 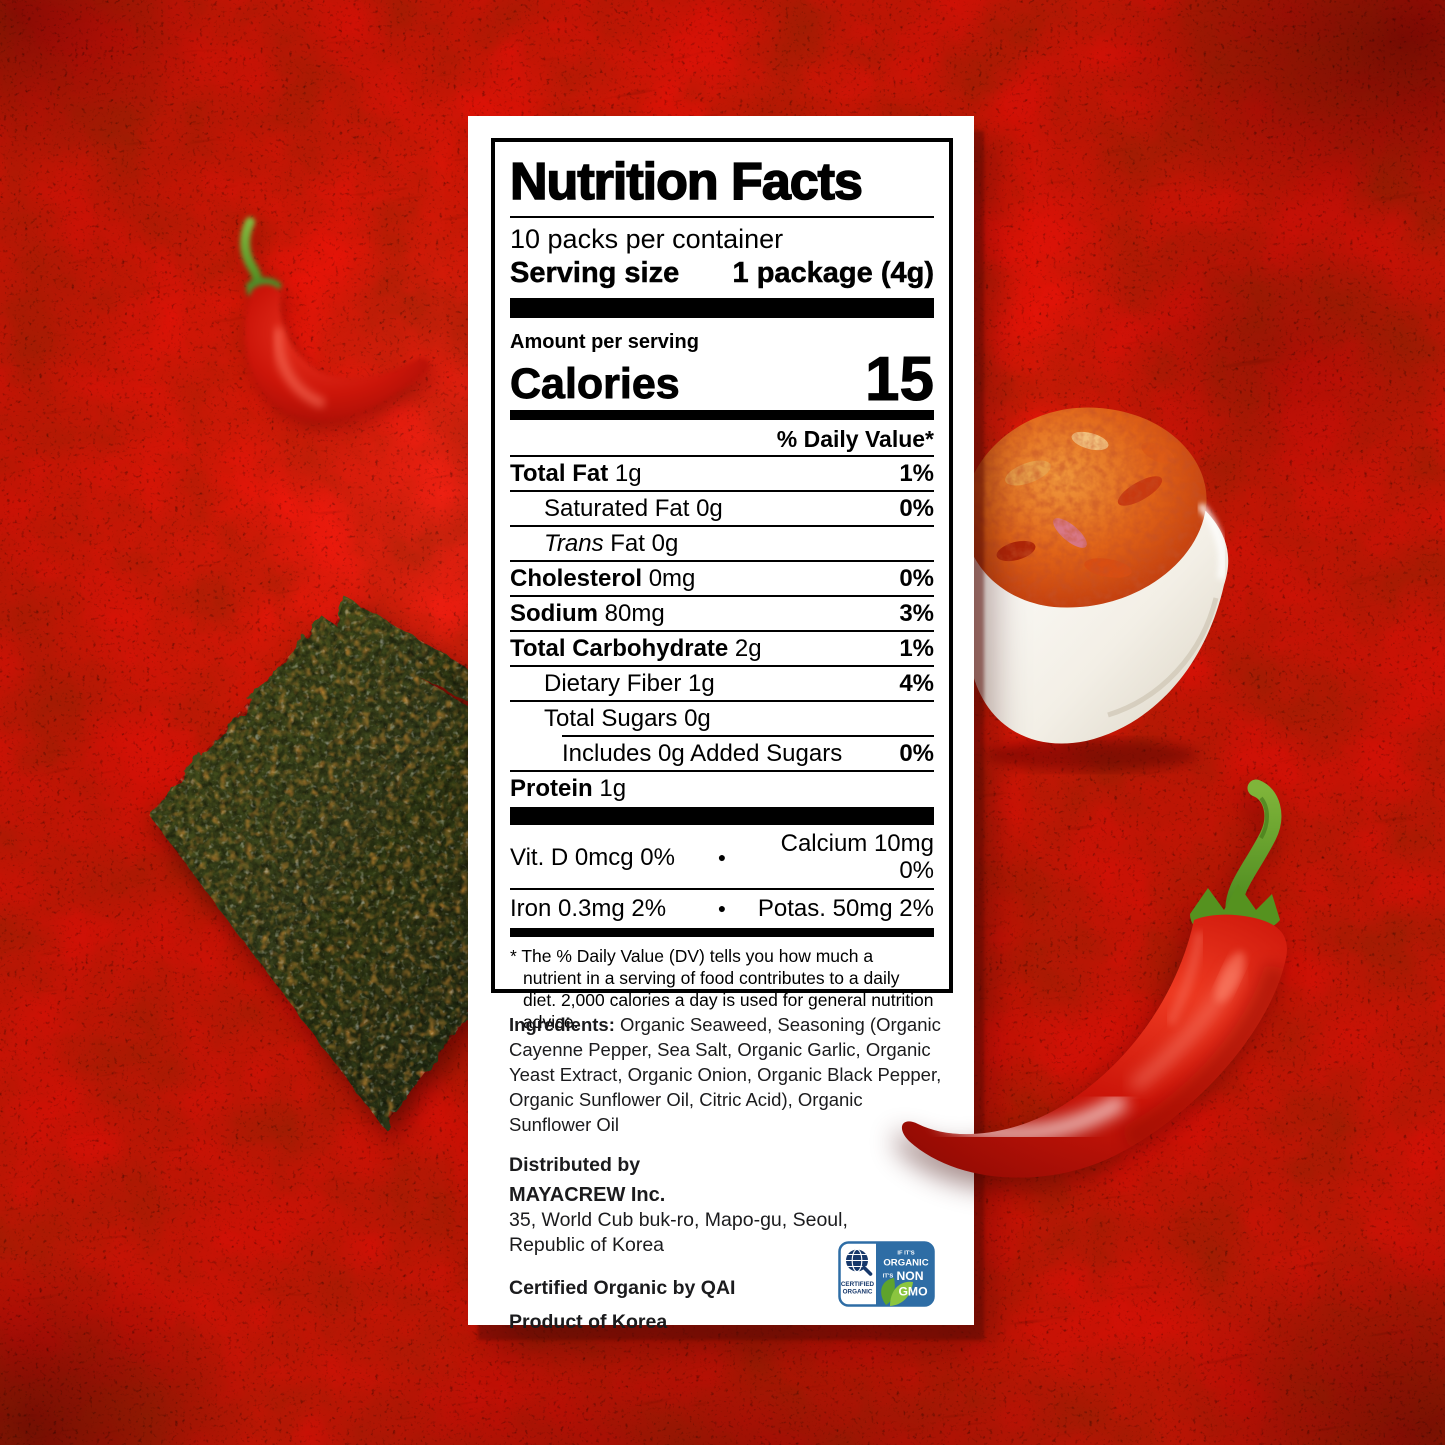 I want to click on badge-if-its-text: IF IT'S, so click(x=905, y=1254).